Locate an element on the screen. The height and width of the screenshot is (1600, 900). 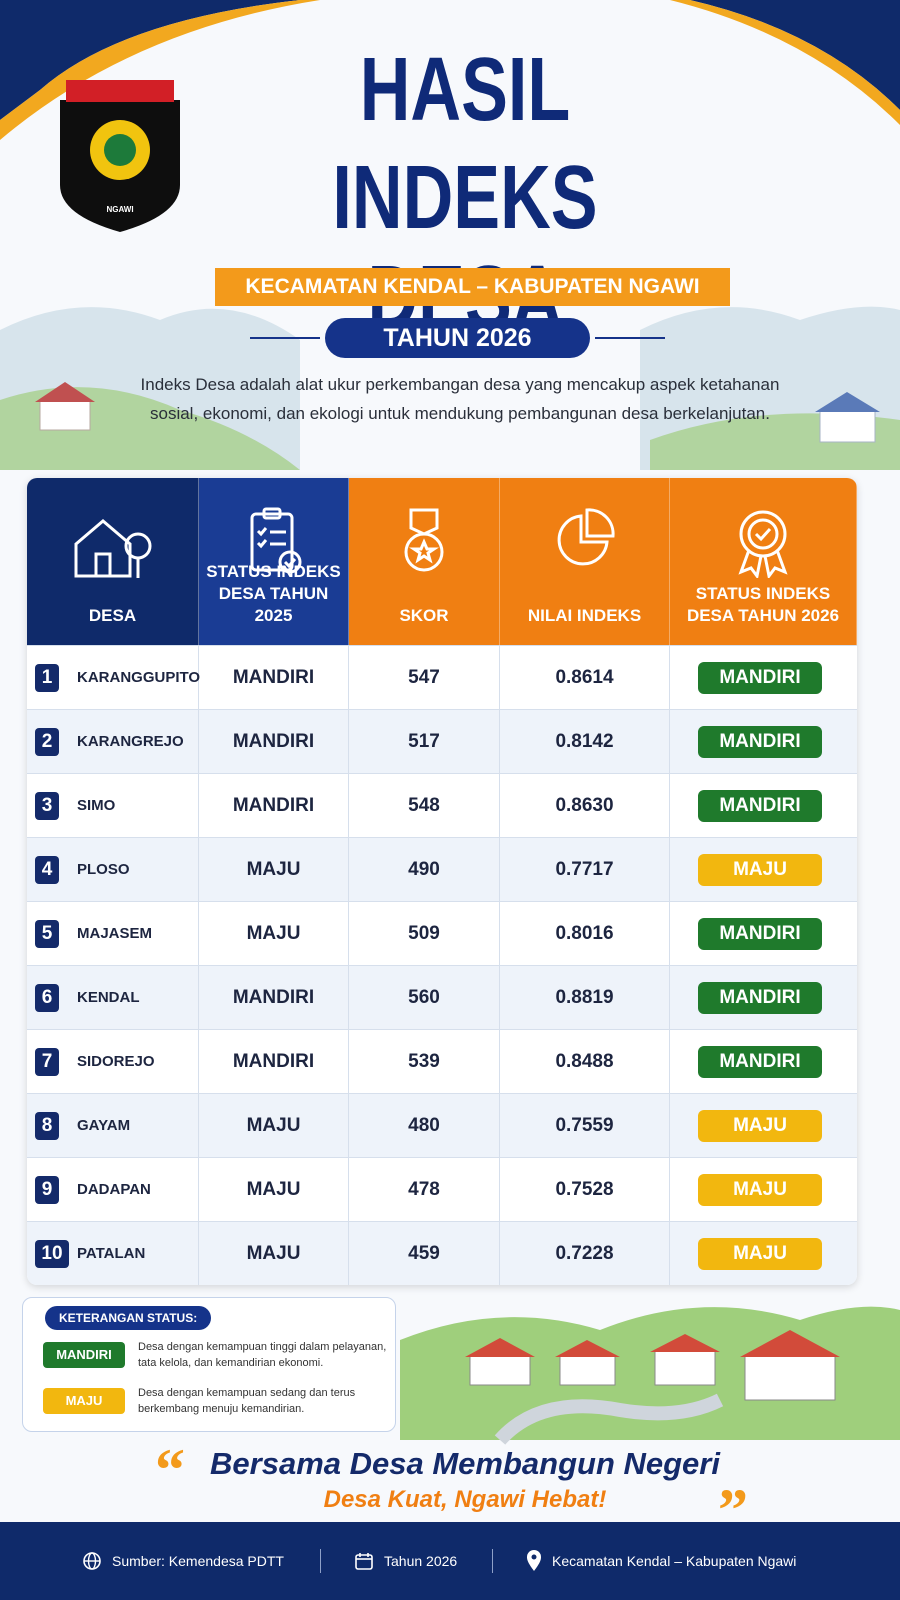
quote-line: Desa Kuat, Ngawi Hebat! is located at coordinates (465, 1499).